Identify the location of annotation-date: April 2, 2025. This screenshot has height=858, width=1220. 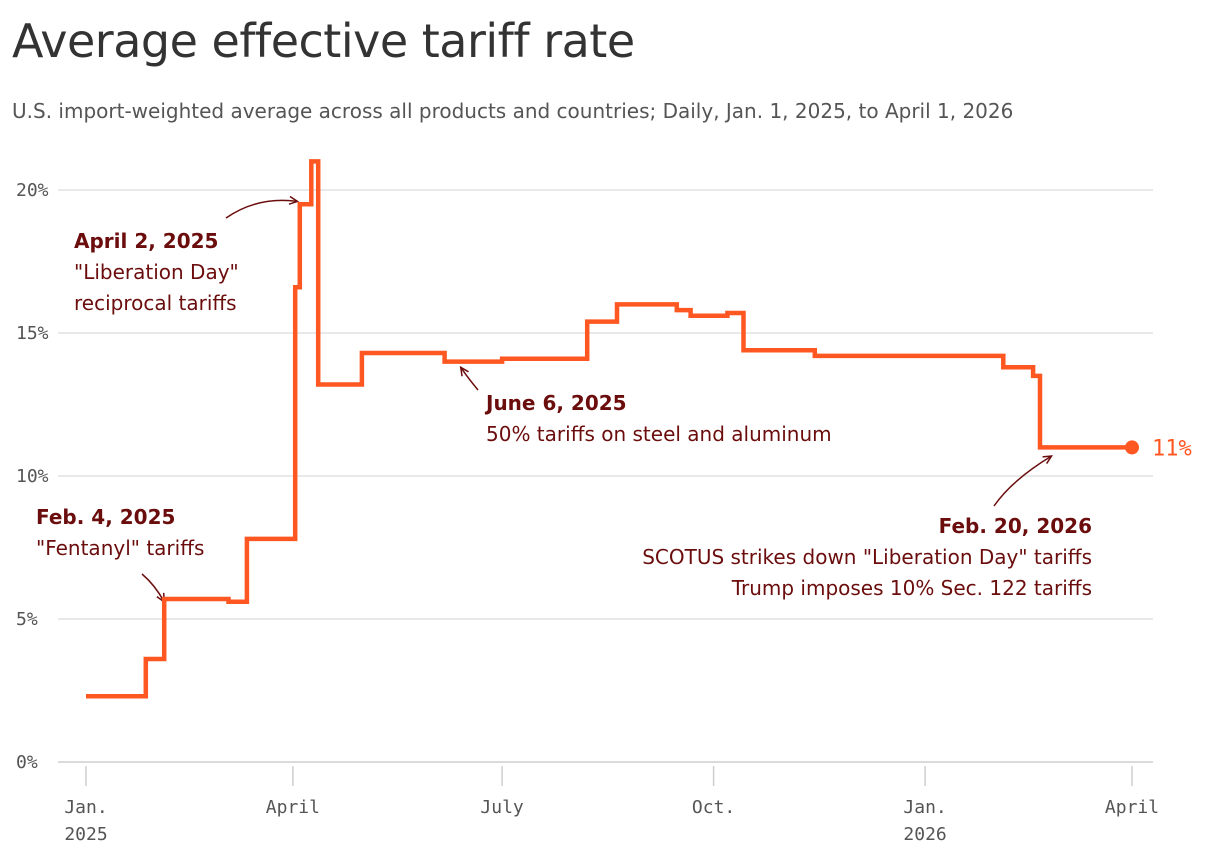
(146, 241).